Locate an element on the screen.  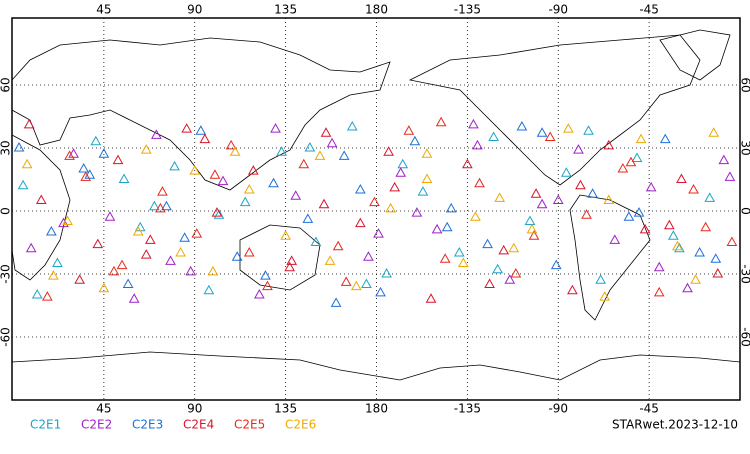
top-tick-label: 90 is located at coordinates (194, 10).